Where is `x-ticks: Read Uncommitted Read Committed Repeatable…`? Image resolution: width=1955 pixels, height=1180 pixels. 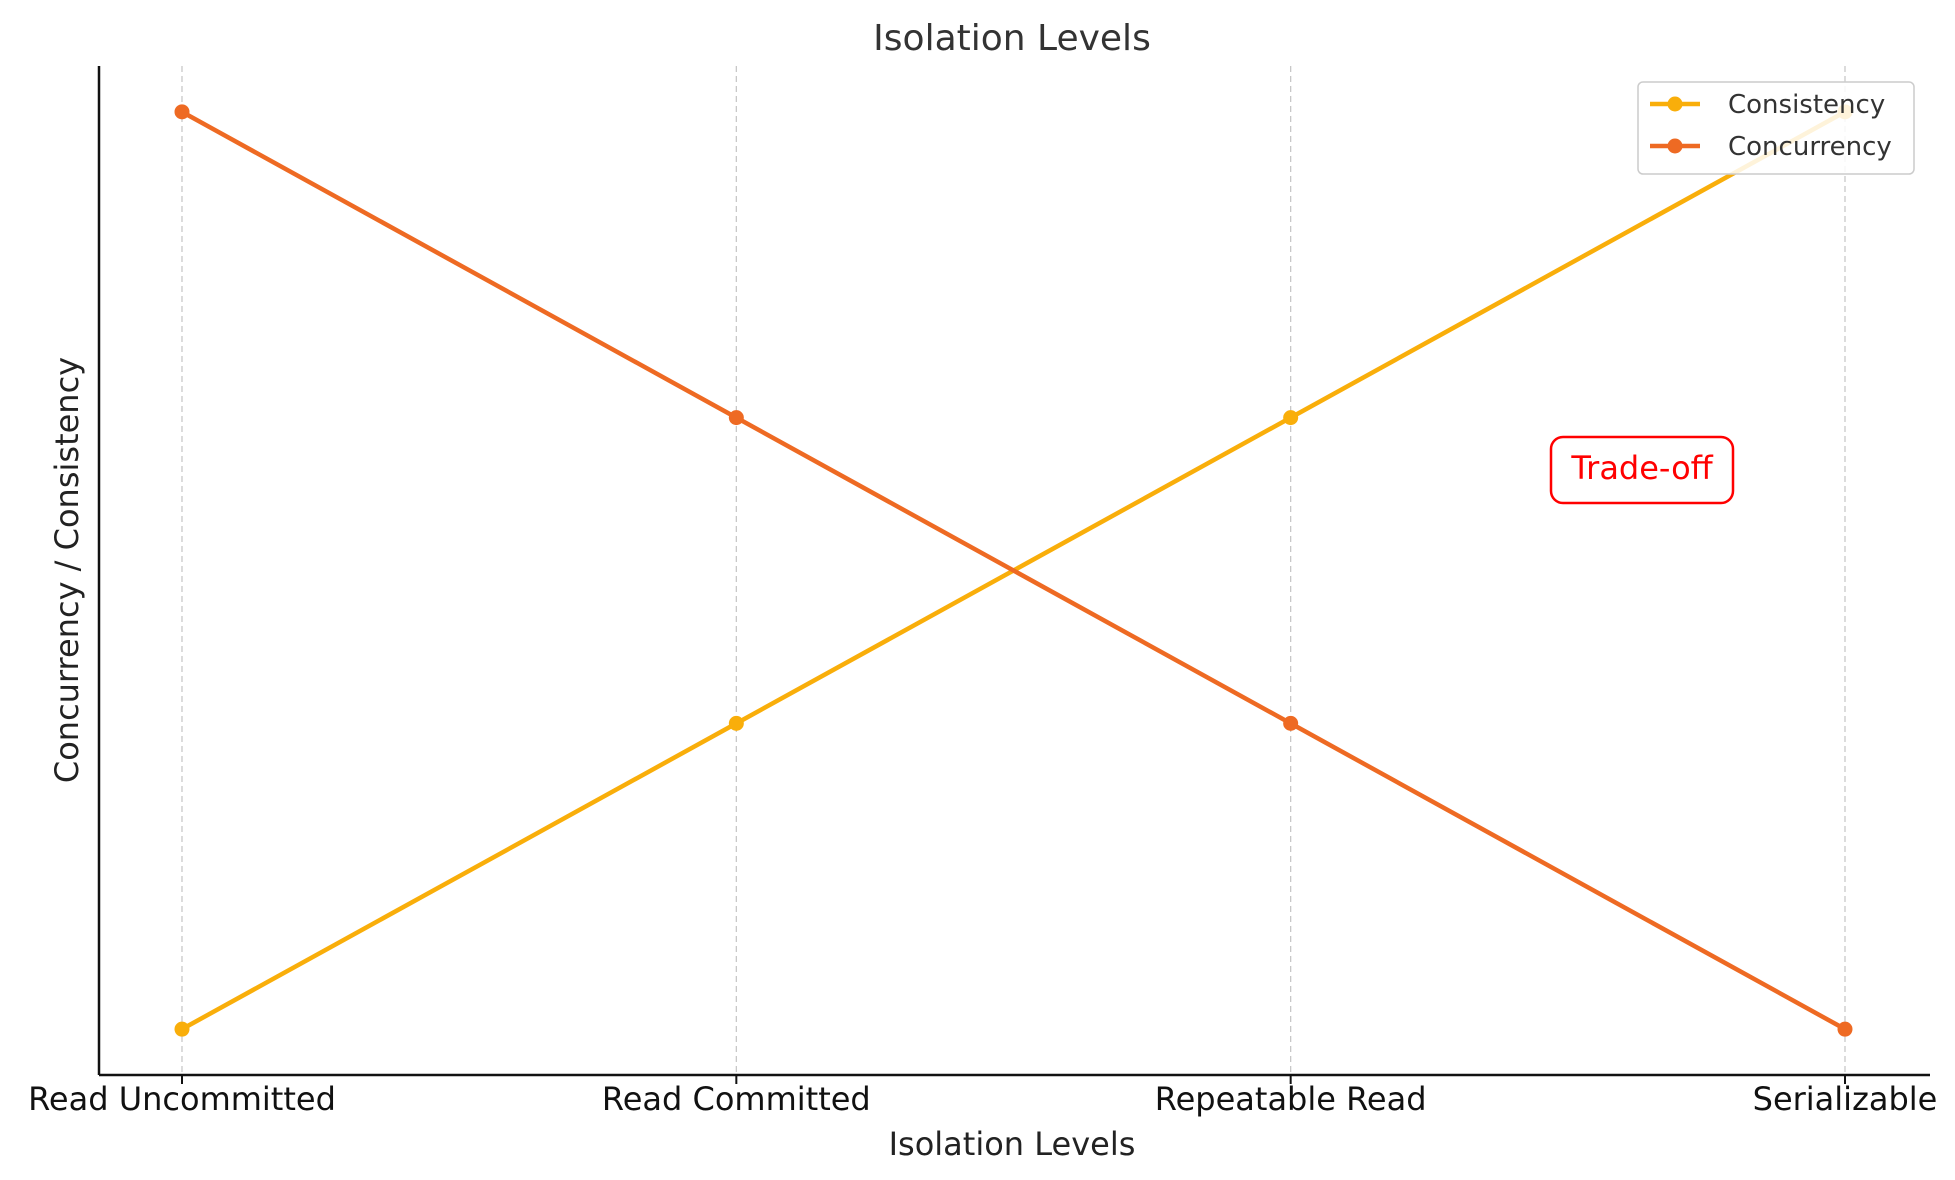 x-ticks: Read Uncommitted Read Committed Repeatable… is located at coordinates (982, 1096).